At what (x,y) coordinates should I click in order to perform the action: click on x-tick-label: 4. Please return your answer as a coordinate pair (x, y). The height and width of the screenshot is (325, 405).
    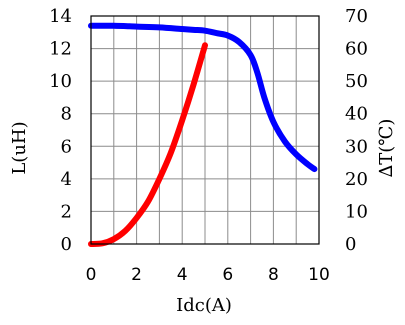
    Looking at the image, I should click on (182, 275).